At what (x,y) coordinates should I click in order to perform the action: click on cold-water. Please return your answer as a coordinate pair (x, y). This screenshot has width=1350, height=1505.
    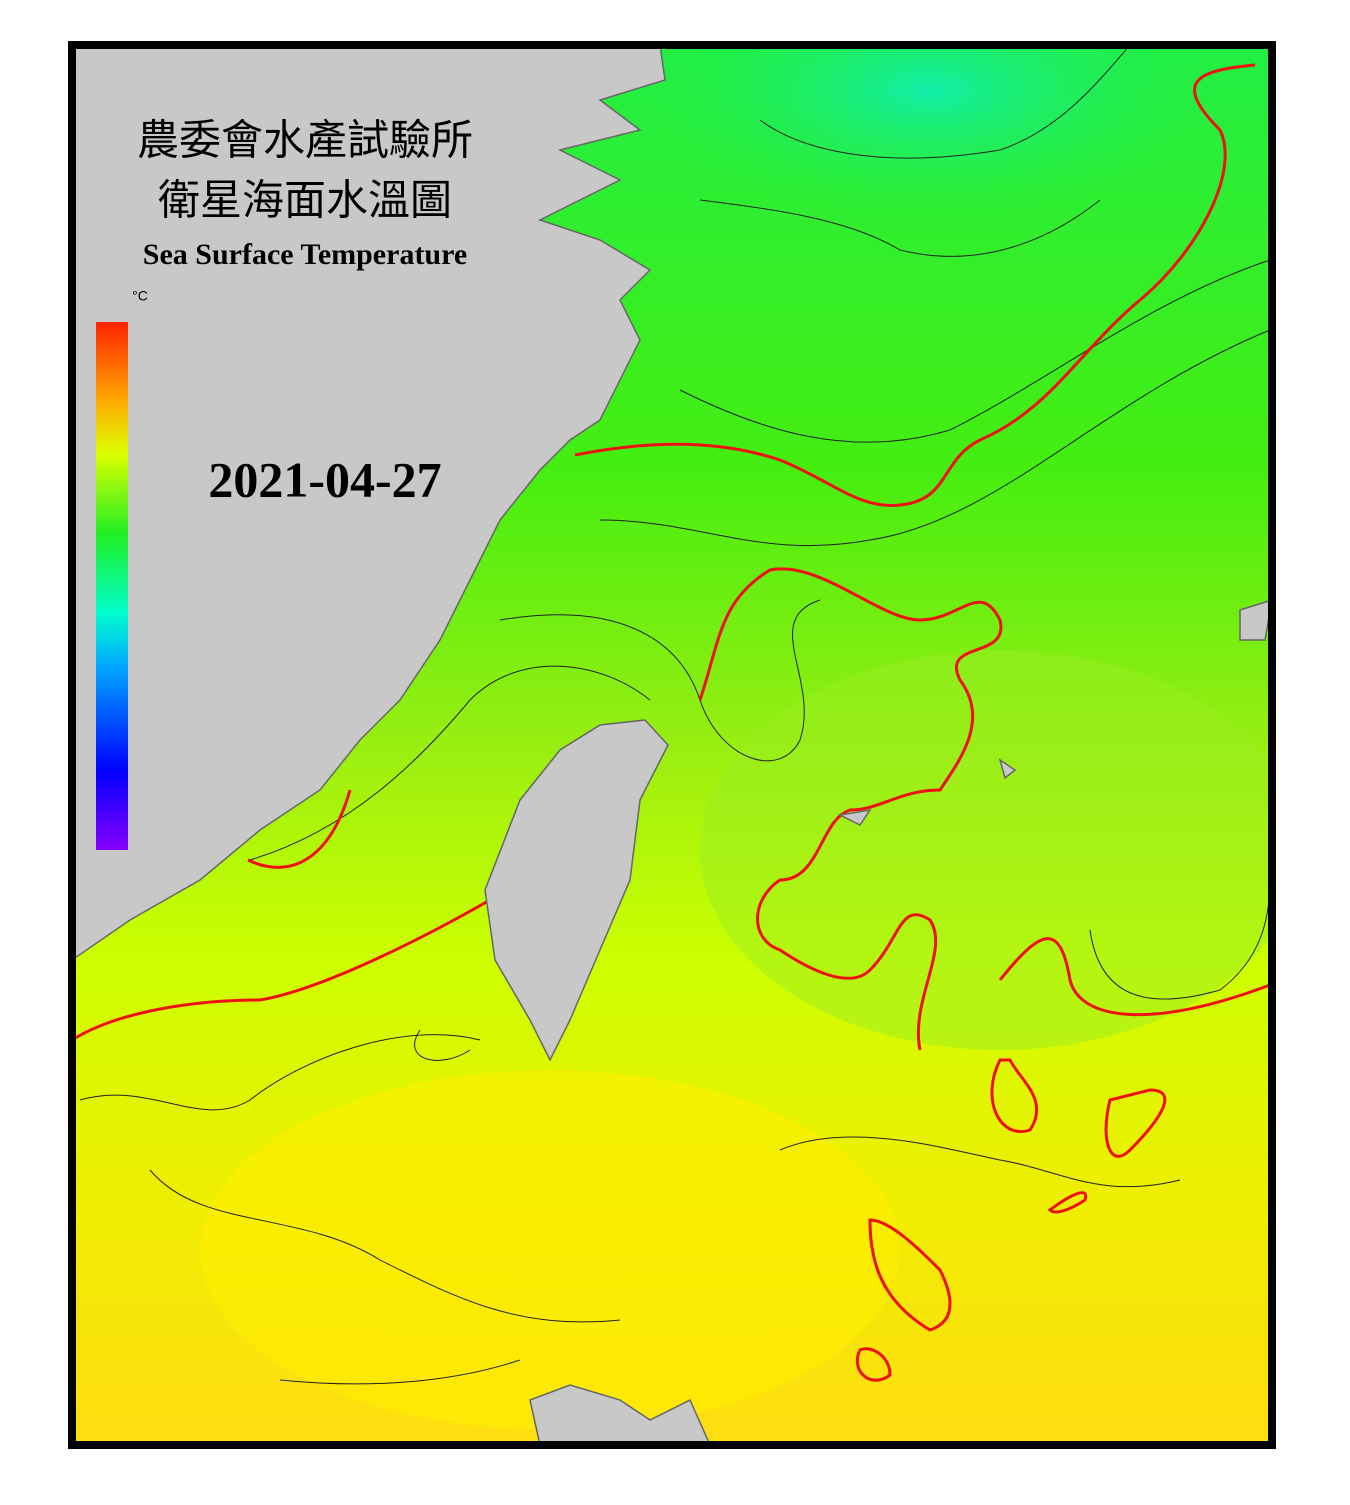
    Looking at the image, I should click on (930, 132).